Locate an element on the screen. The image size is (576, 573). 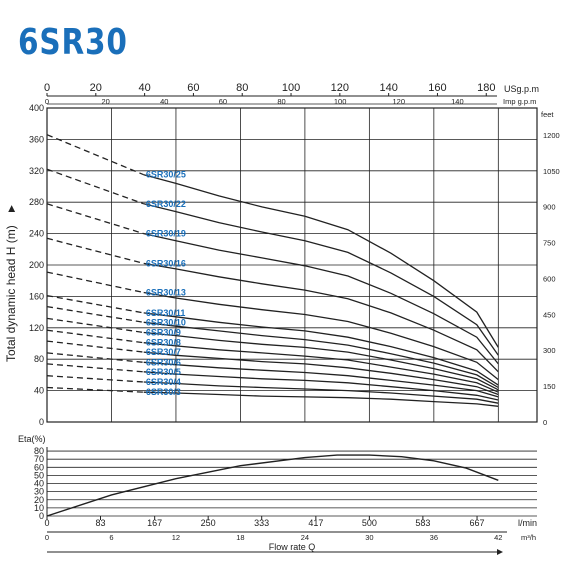
y-axis-arrow: ▶ is located at coordinates (11, 208).